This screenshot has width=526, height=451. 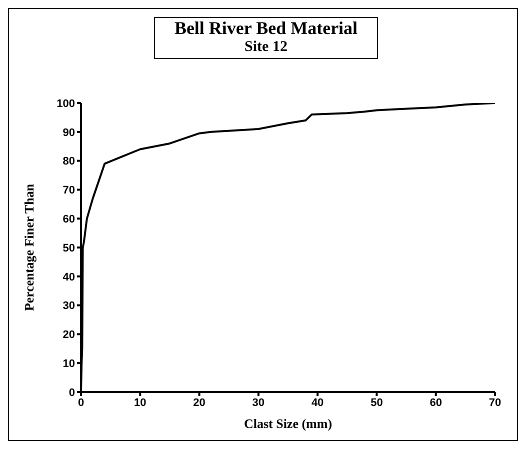 I want to click on x-tick-label: 10, so click(x=140, y=402).